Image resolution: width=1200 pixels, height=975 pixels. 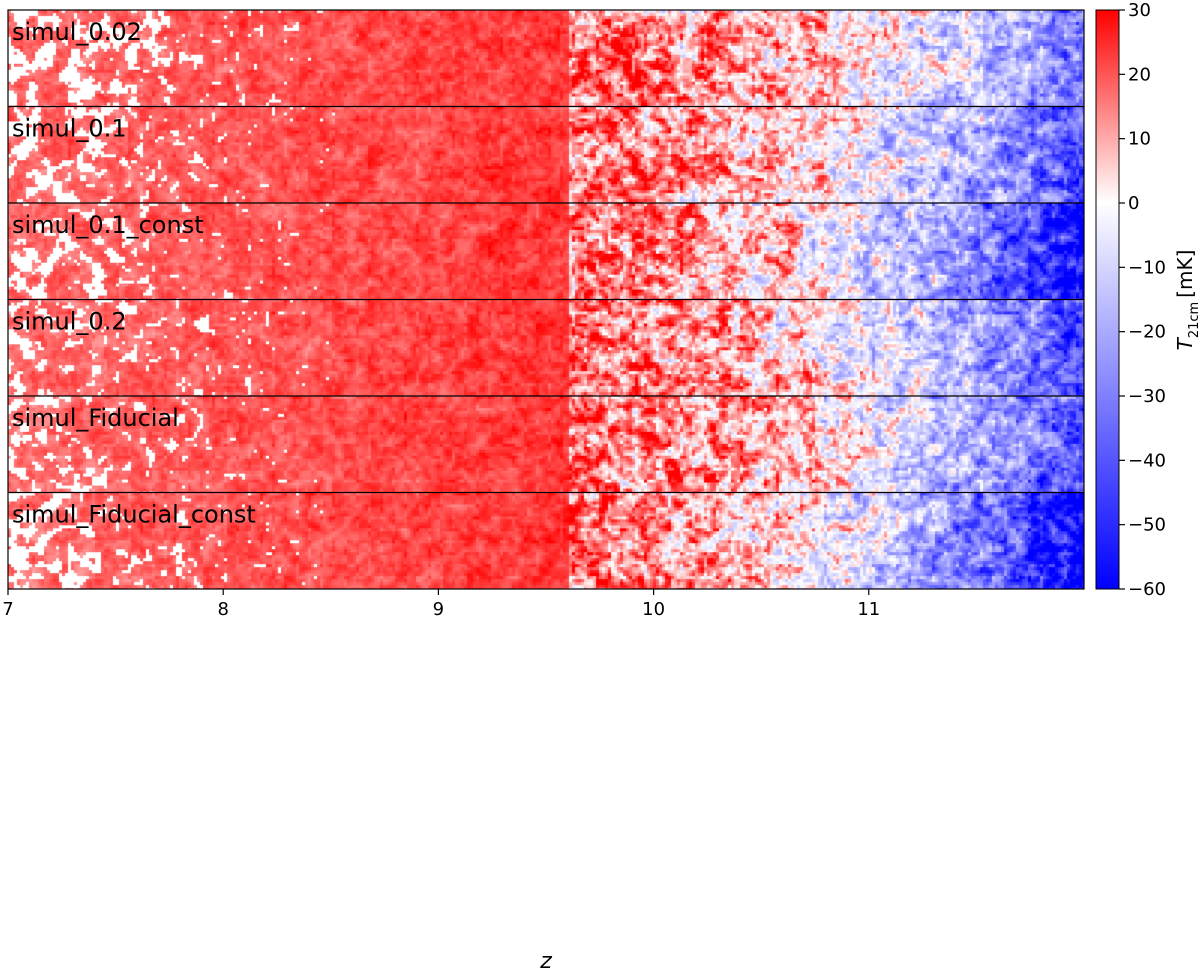 I want to click on x-tick-label: 9, so click(x=438, y=609).